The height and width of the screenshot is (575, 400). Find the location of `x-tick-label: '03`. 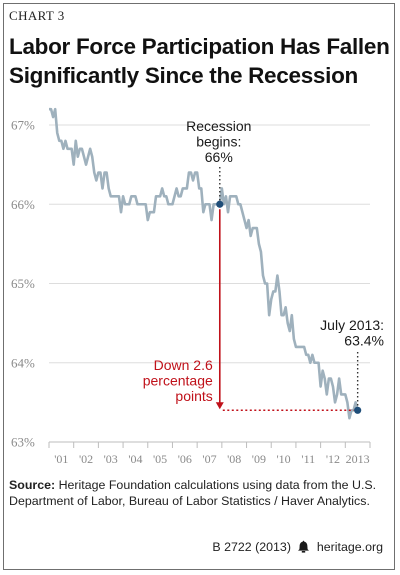

x-tick-label: '03 is located at coordinates (111, 459).